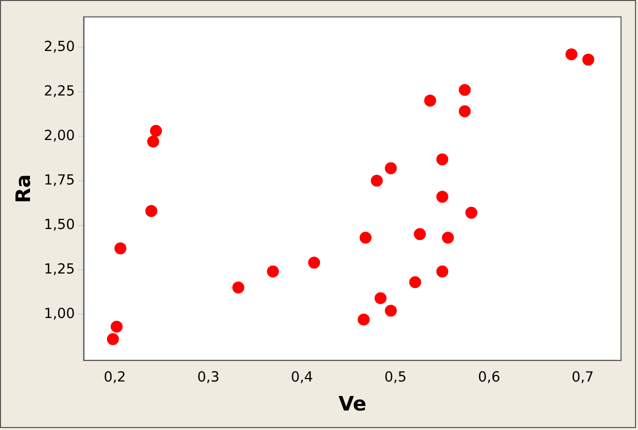 Image resolution: width=638 pixels, height=430 pixels. Describe the element at coordinates (59, 314) in the screenshot. I see `y-tick-label: 1,00` at that location.